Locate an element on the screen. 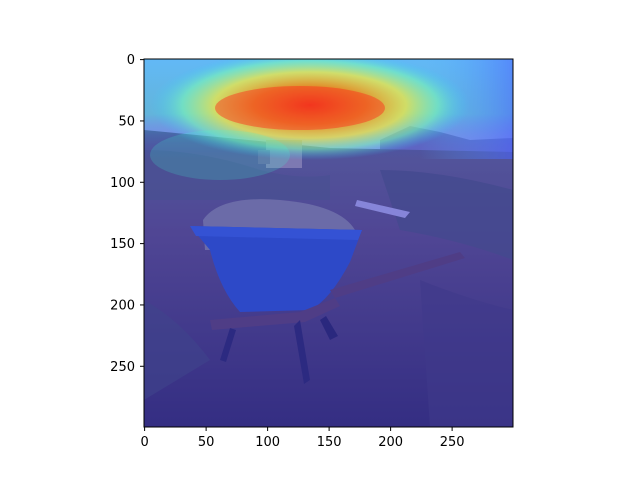  y-tick-label: 100 is located at coordinates (122, 183).